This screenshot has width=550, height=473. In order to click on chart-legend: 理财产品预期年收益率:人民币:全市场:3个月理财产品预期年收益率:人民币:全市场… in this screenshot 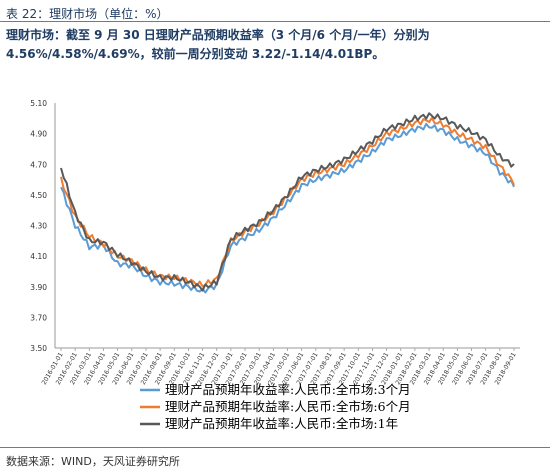, I will do `click(275, 406)`.